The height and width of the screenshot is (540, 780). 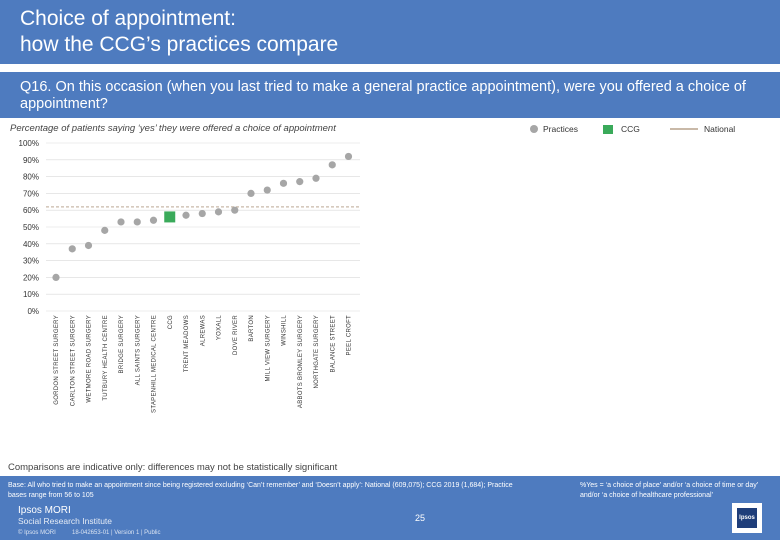 What do you see at coordinates (138, 350) in the screenshot?
I see `category-label: ALL SAINTS SURGERY` at bounding box center [138, 350].